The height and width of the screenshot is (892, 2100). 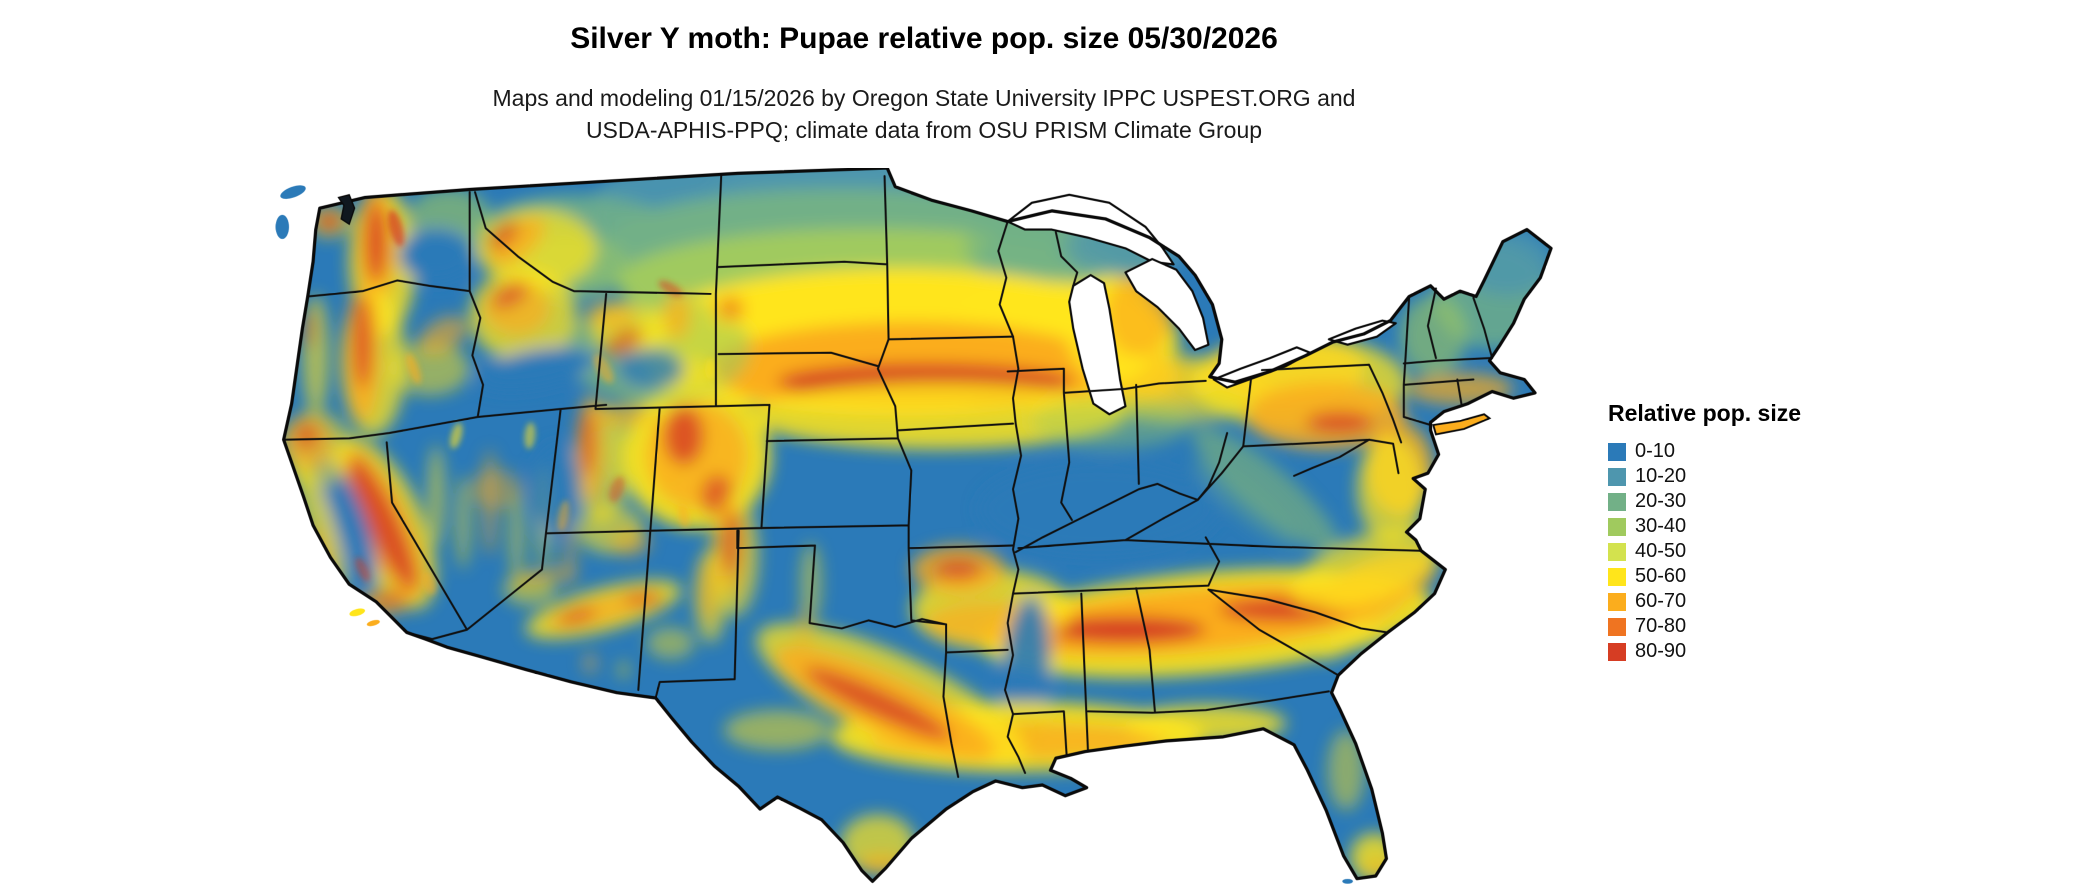 I want to click on legend-title: Relative pop. size, so click(x=1705, y=413).